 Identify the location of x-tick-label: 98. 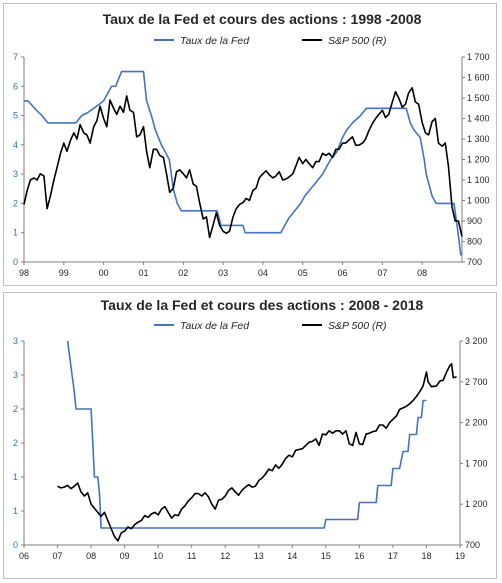
(24, 273).